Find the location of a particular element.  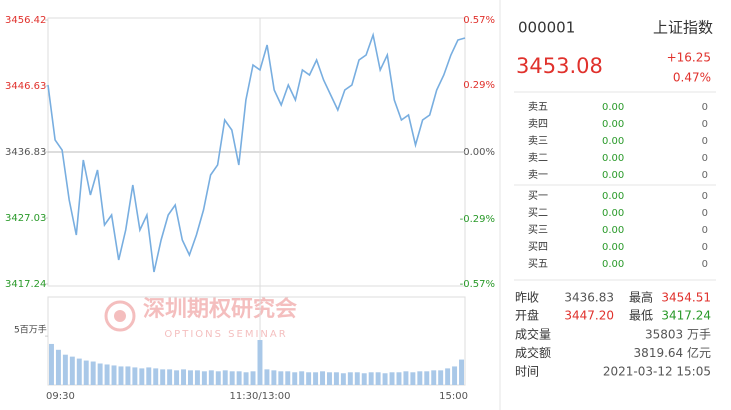

volume-tick-label: 5百万手 is located at coordinates (30, 330).